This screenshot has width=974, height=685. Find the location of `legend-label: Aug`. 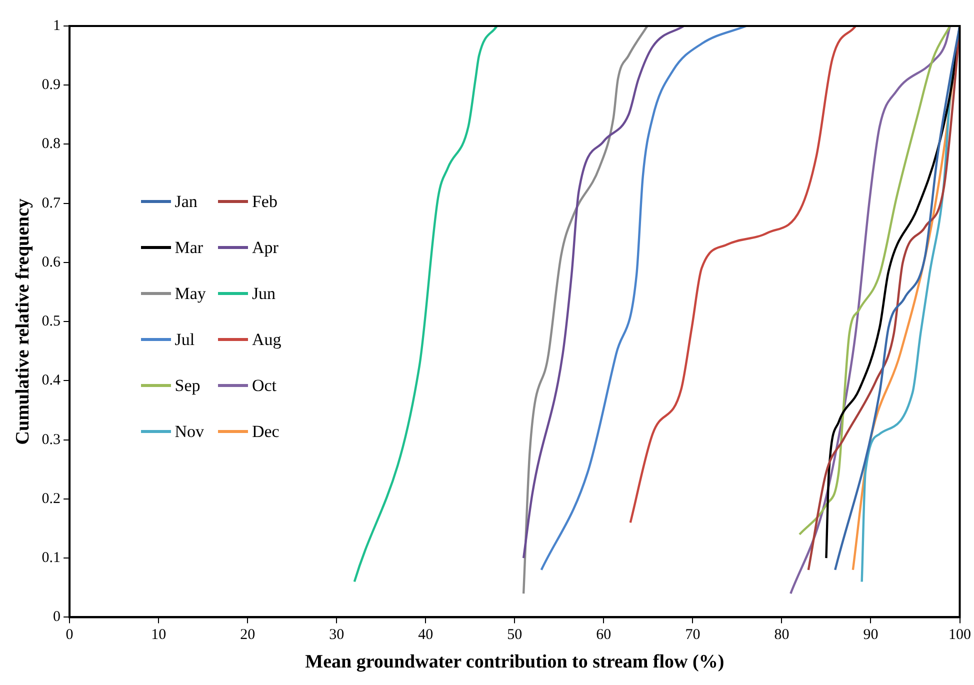

legend-label: Aug is located at coordinates (267, 340).